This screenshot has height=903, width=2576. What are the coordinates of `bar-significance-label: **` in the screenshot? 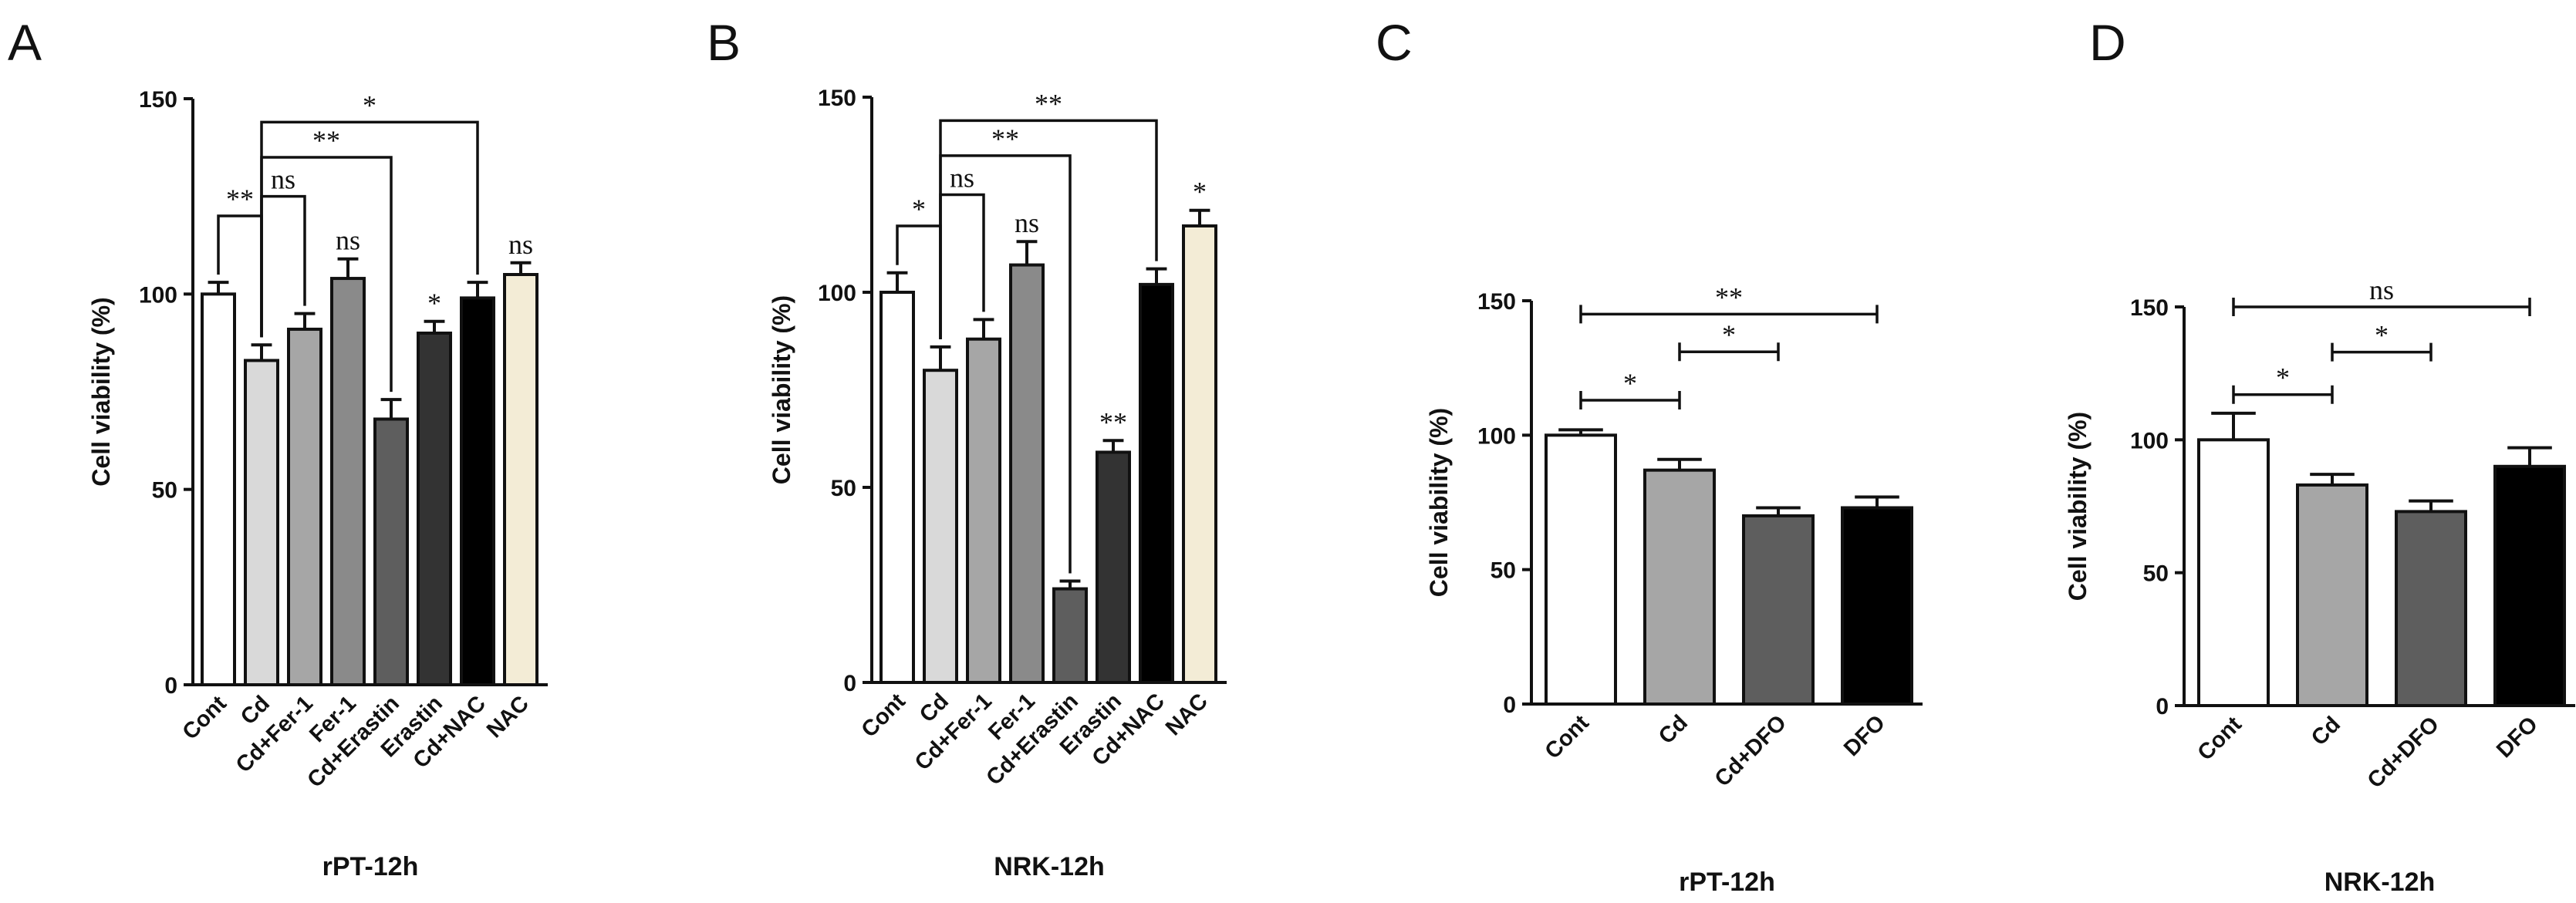 It's located at (1113, 421).